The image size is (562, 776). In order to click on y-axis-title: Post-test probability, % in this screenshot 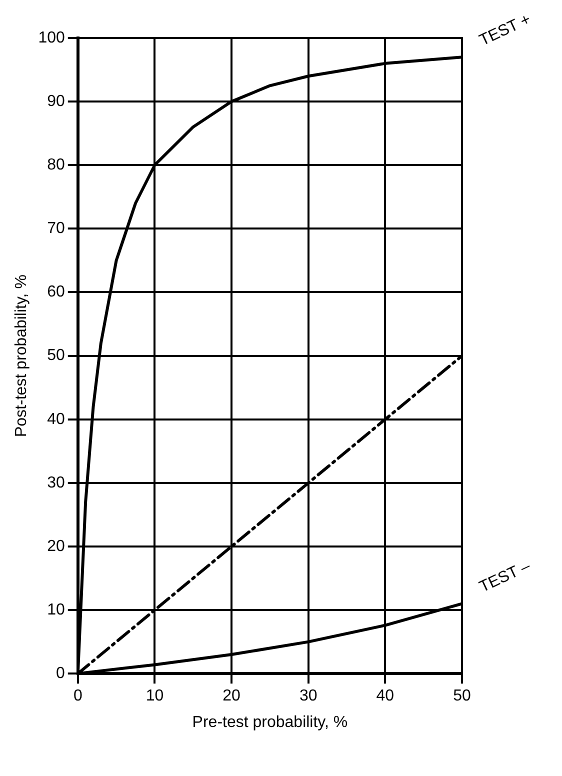, I will do `click(21, 356)`.